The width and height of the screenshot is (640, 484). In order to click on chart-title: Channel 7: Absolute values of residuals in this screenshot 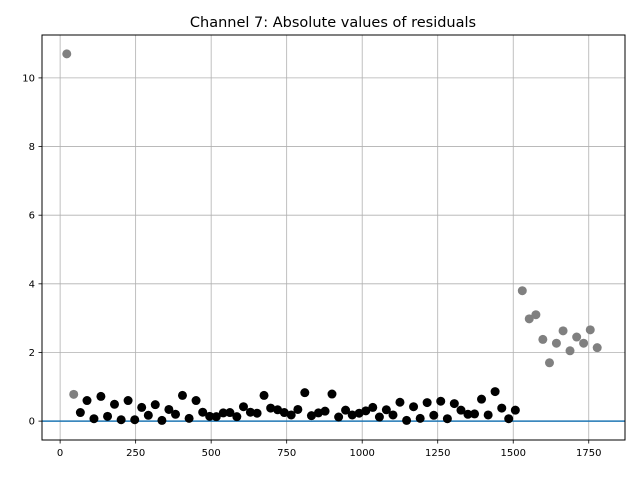, I will do `click(333, 23)`.